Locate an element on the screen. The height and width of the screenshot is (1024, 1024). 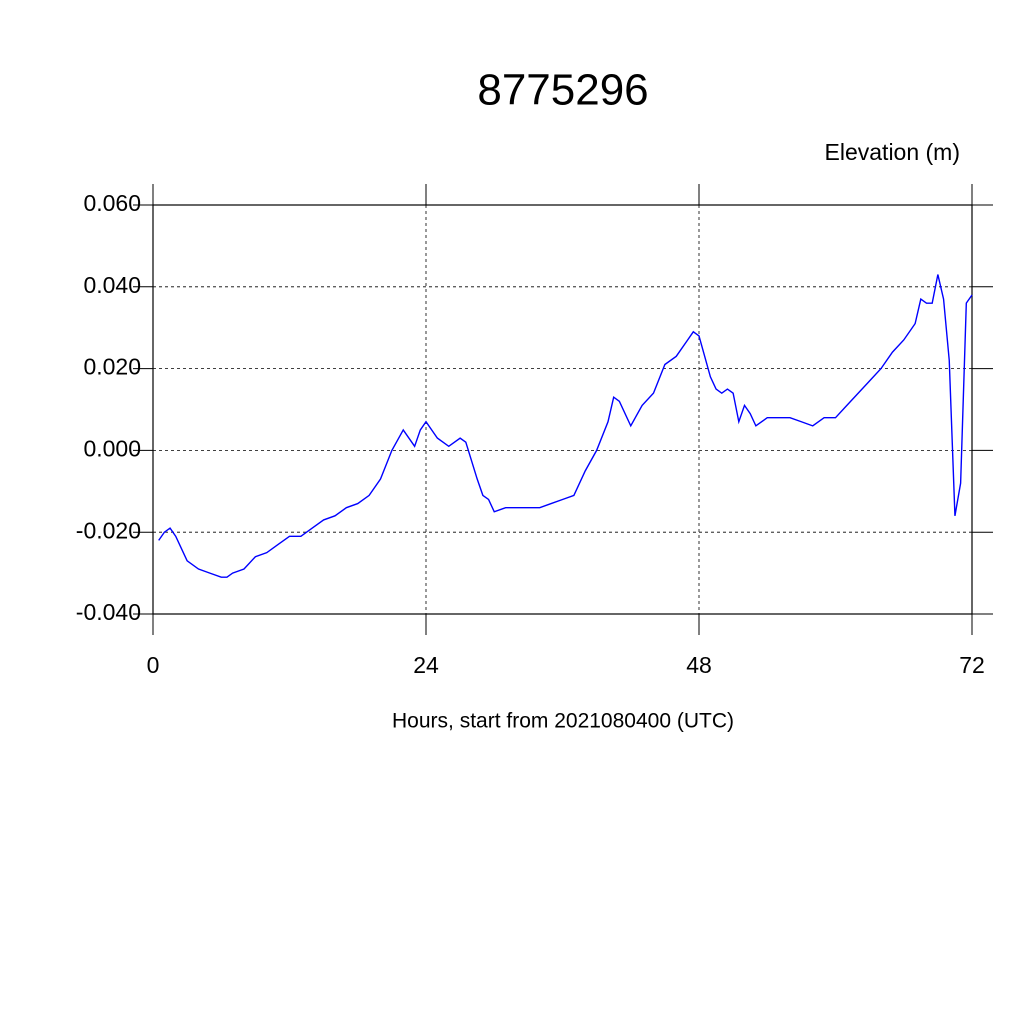
x-tick-label: 0 is located at coordinates (153, 665).